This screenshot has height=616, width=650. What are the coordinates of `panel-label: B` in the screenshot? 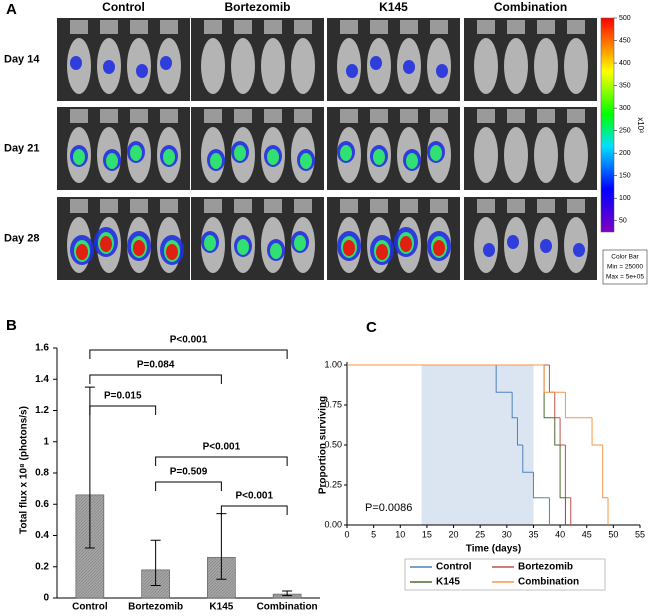 It's located at (11, 325).